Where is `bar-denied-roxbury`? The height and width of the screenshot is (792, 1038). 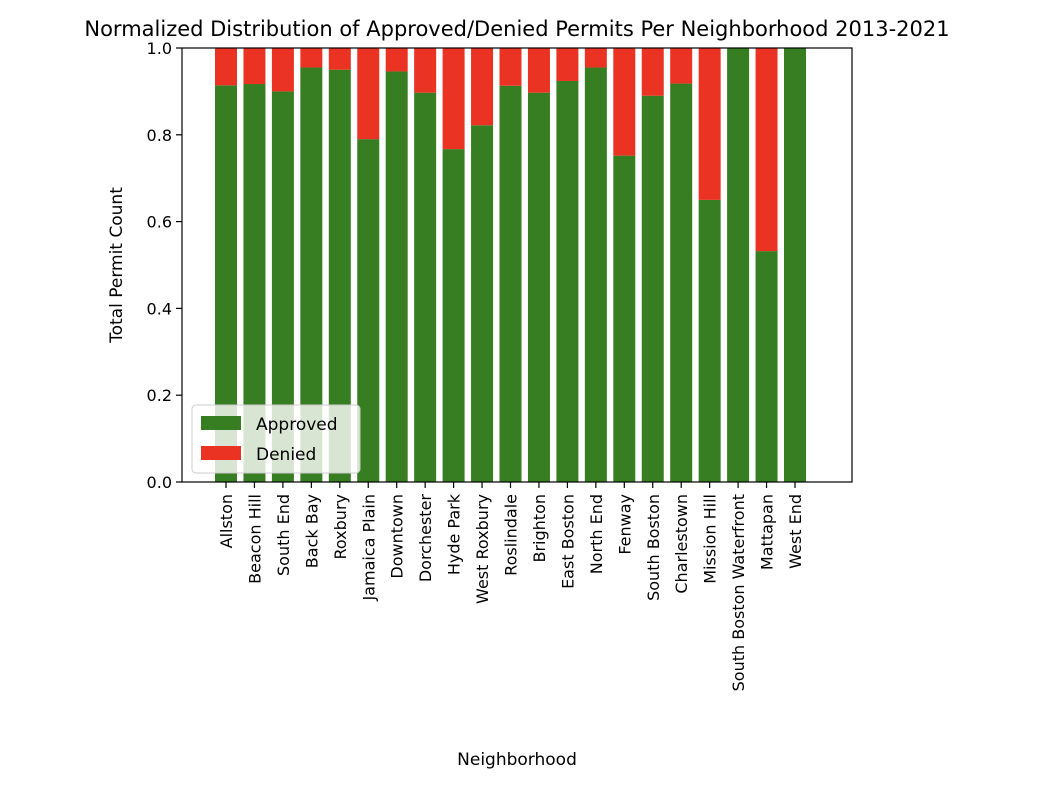 bar-denied-roxbury is located at coordinates (339, 59).